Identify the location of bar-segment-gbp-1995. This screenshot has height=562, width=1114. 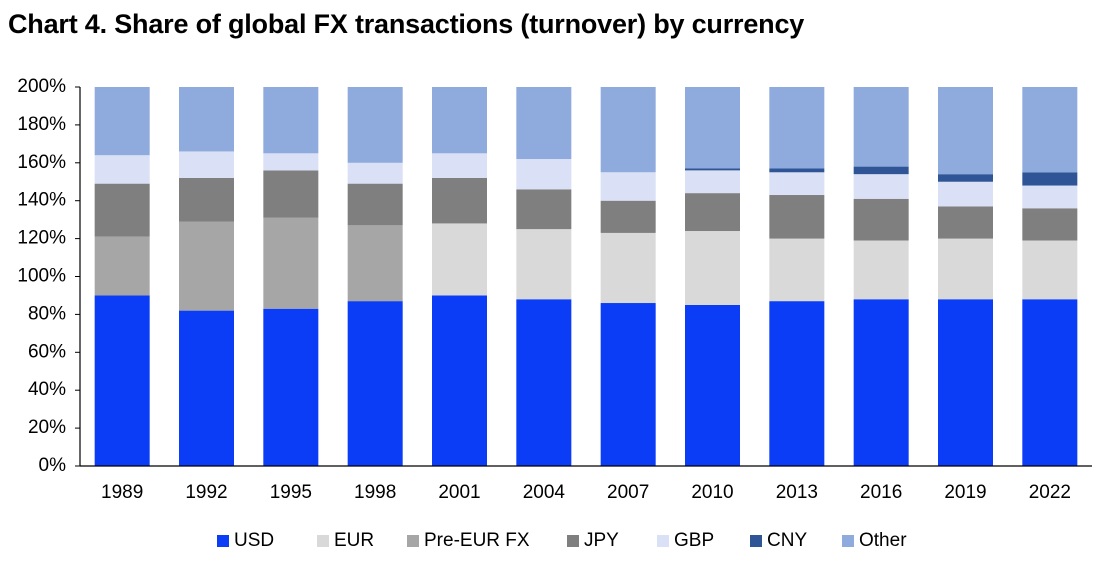
(291, 162).